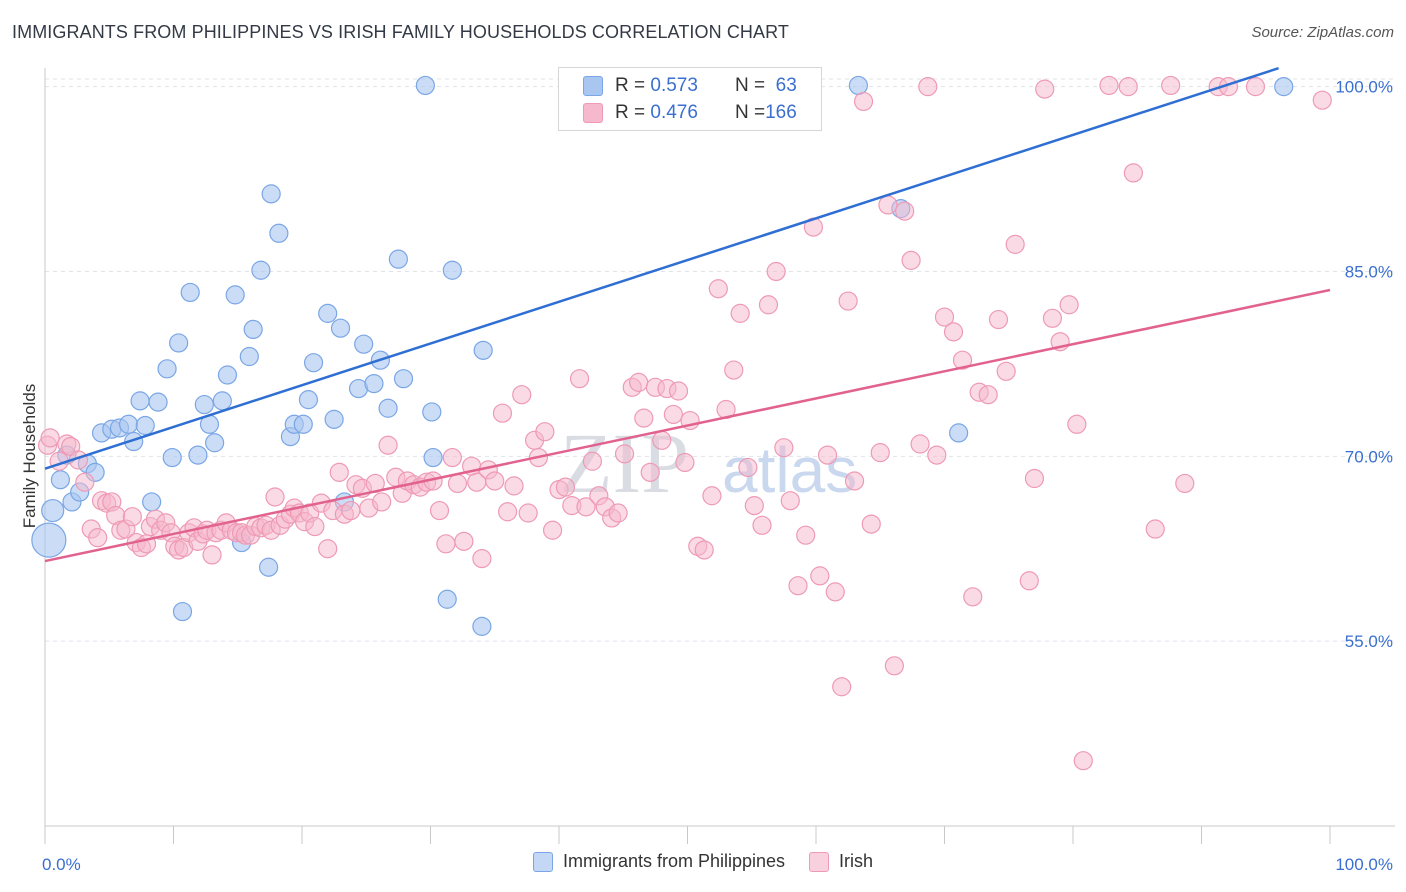 The height and width of the screenshot is (892, 1406). I want to click on x-tick-label: 0.0%, so click(61, 864).